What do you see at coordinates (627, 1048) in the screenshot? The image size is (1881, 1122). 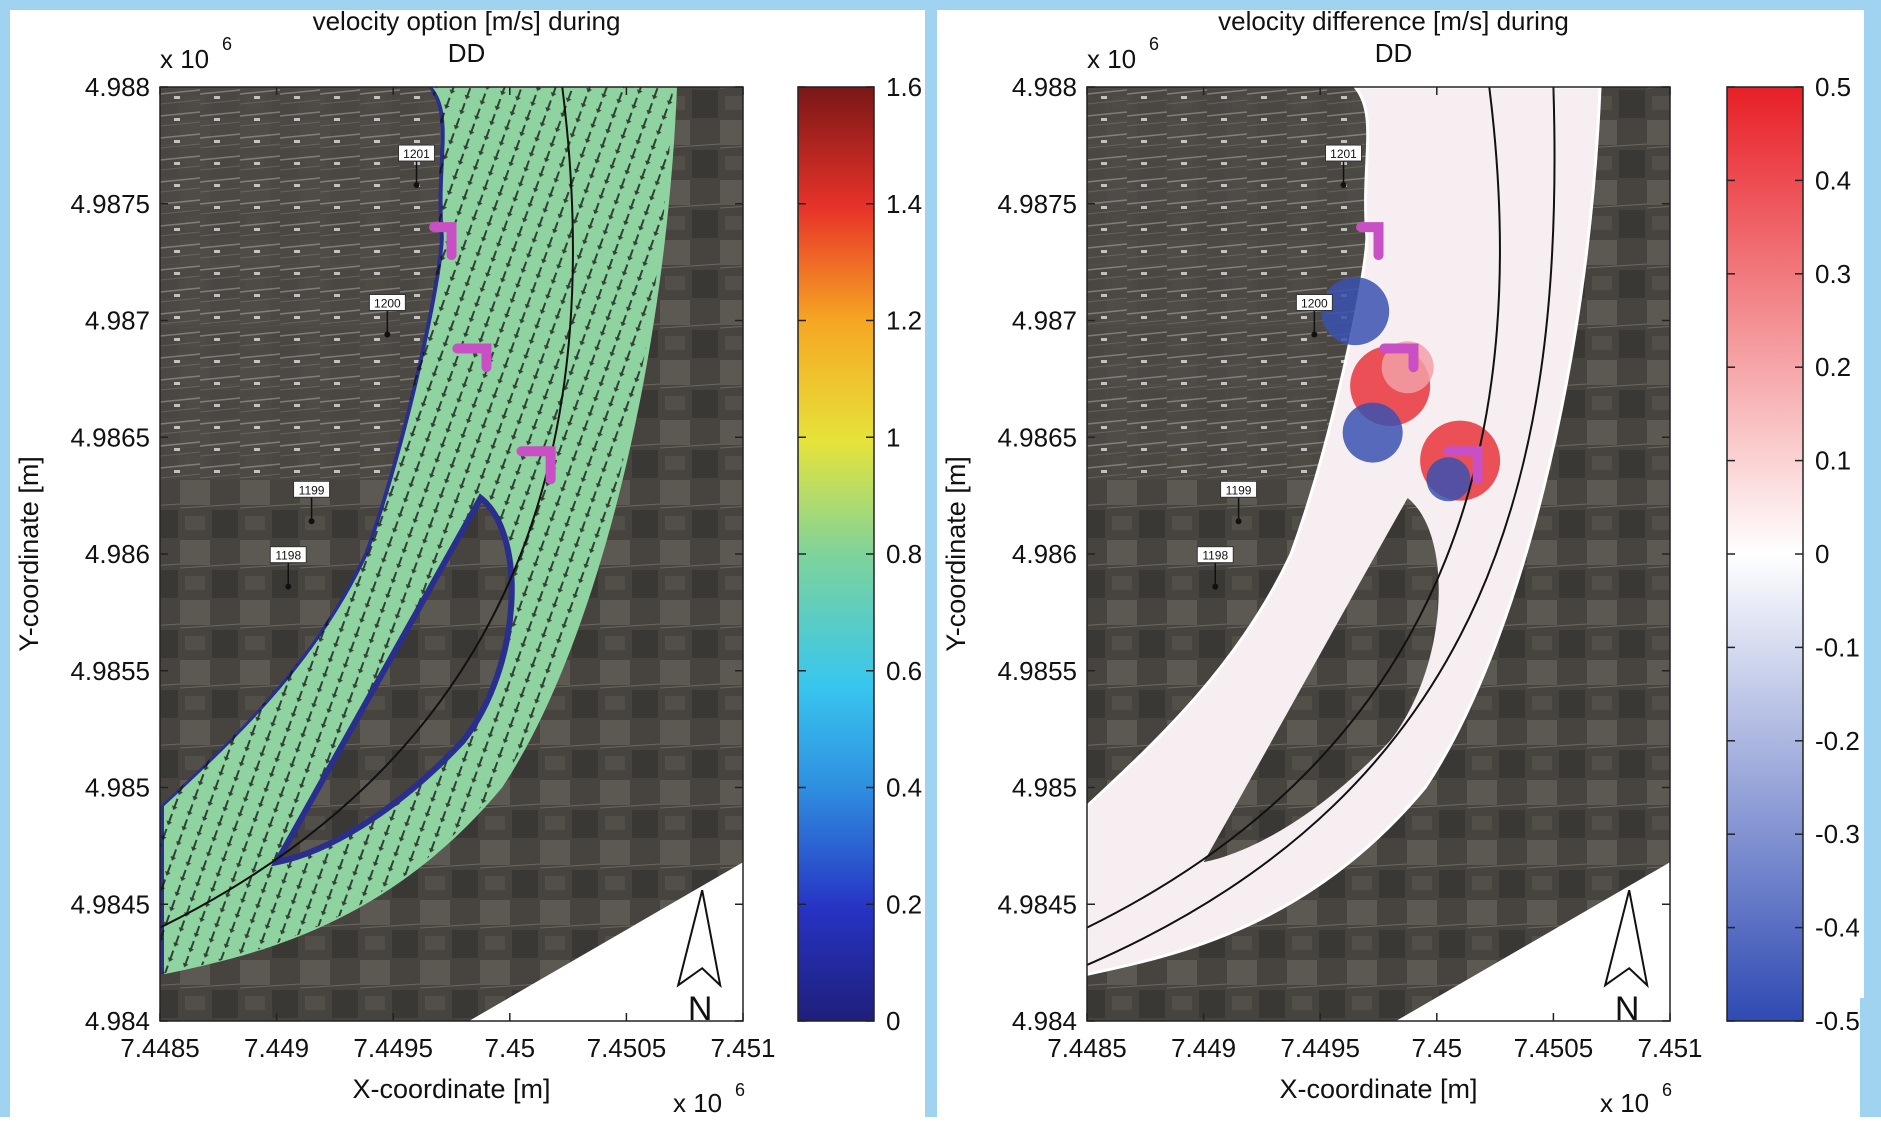 I see `x-tick-label: 7.4505` at bounding box center [627, 1048].